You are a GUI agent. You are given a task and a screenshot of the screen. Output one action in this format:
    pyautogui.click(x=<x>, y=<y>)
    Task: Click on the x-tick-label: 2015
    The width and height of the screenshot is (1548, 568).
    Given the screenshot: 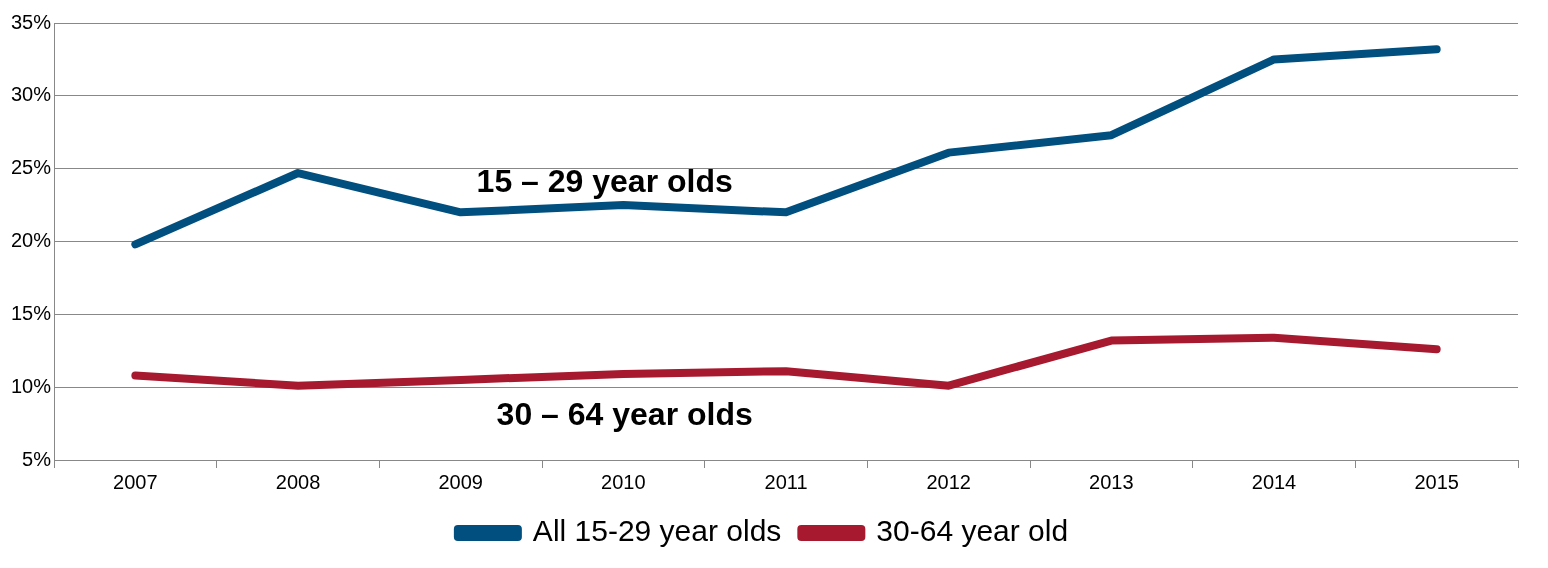 What is the action you would take?
    pyautogui.click(x=1436, y=481)
    